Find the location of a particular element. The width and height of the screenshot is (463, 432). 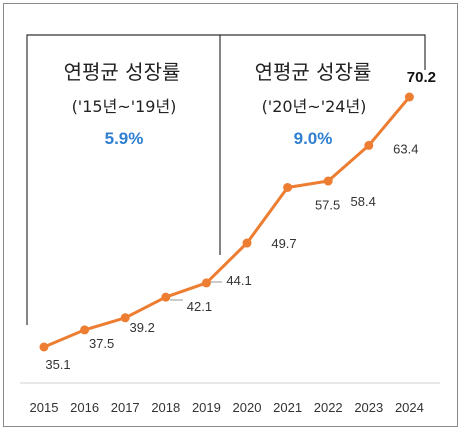

period-annotation-2: 연평균 성장률 ('20년~'24년) 9.0% is located at coordinates (313, 104).